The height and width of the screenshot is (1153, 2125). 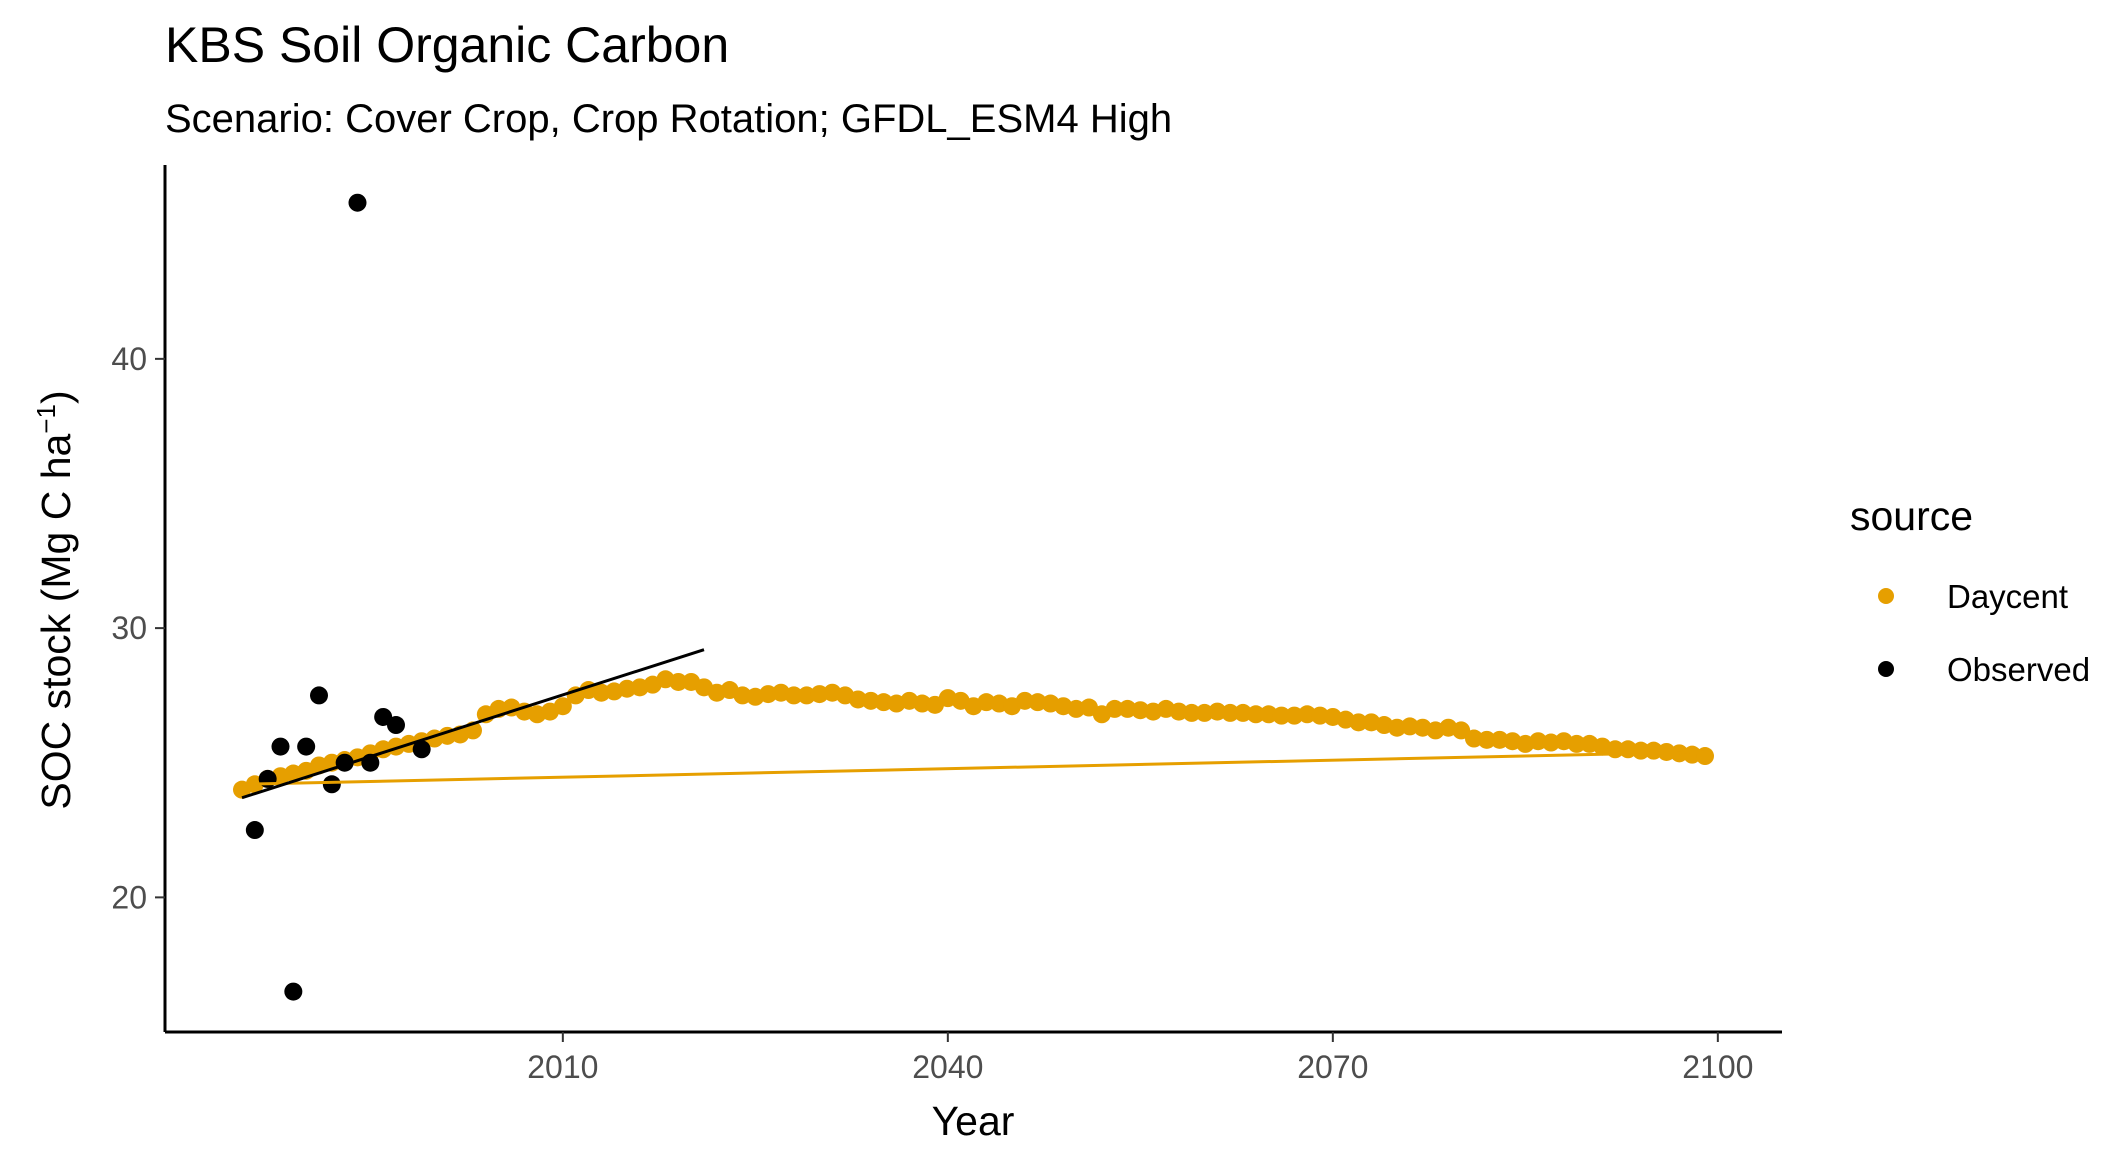 I want to click on legend: source Daycent Observed, so click(x=1970, y=590).